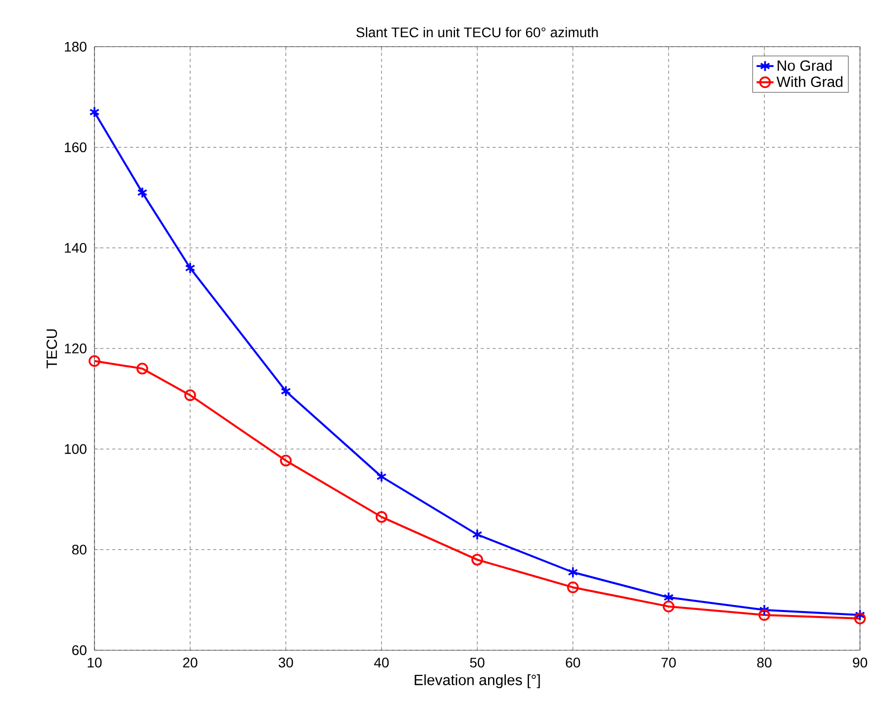 The height and width of the screenshot is (713, 871). What do you see at coordinates (190, 663) in the screenshot?
I see `x-tick-label: 20` at bounding box center [190, 663].